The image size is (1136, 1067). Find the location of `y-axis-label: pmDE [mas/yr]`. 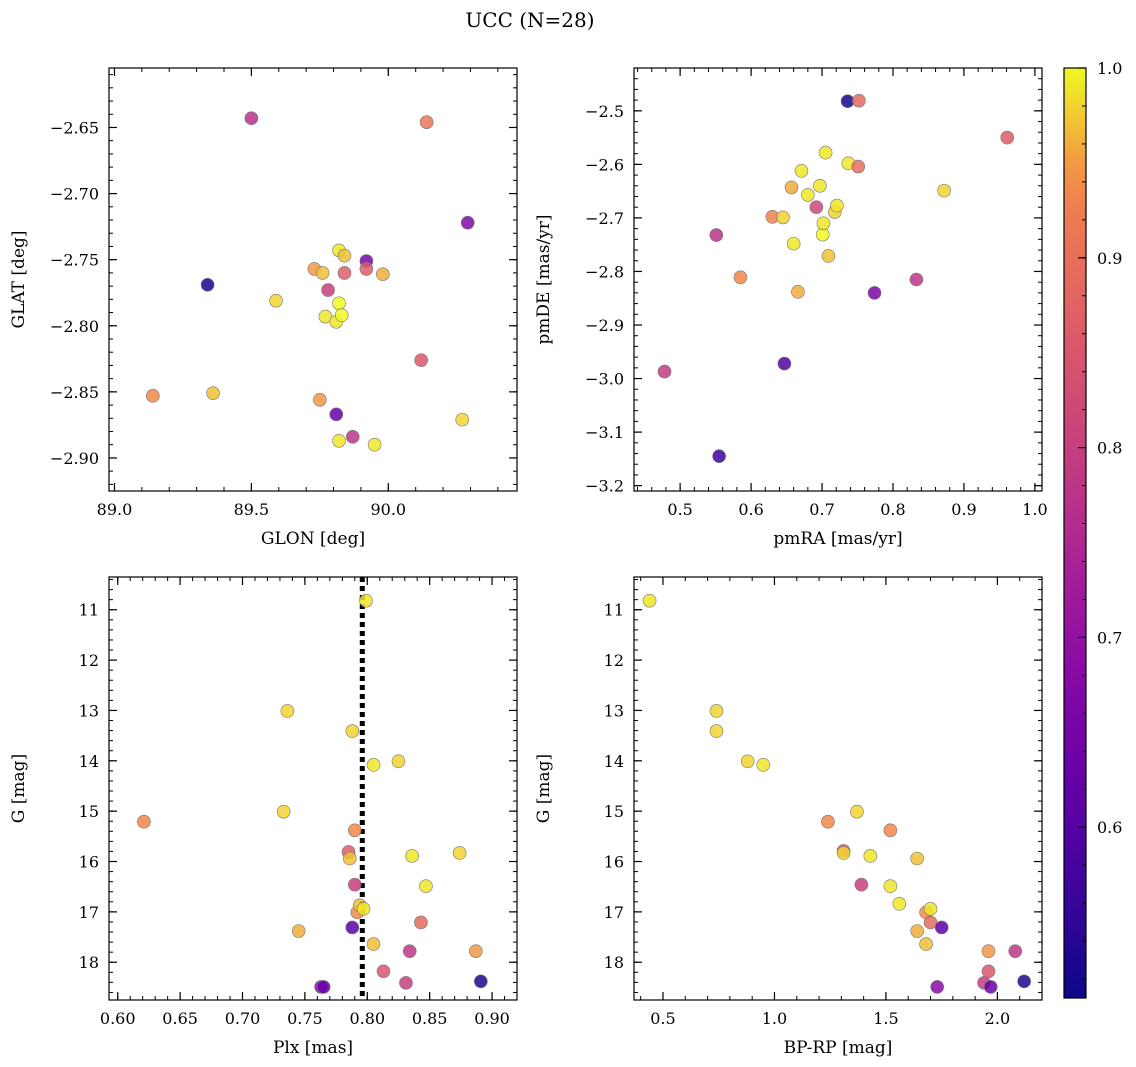

y-axis-label: pmDE [mas/yr] is located at coordinates (544, 279).